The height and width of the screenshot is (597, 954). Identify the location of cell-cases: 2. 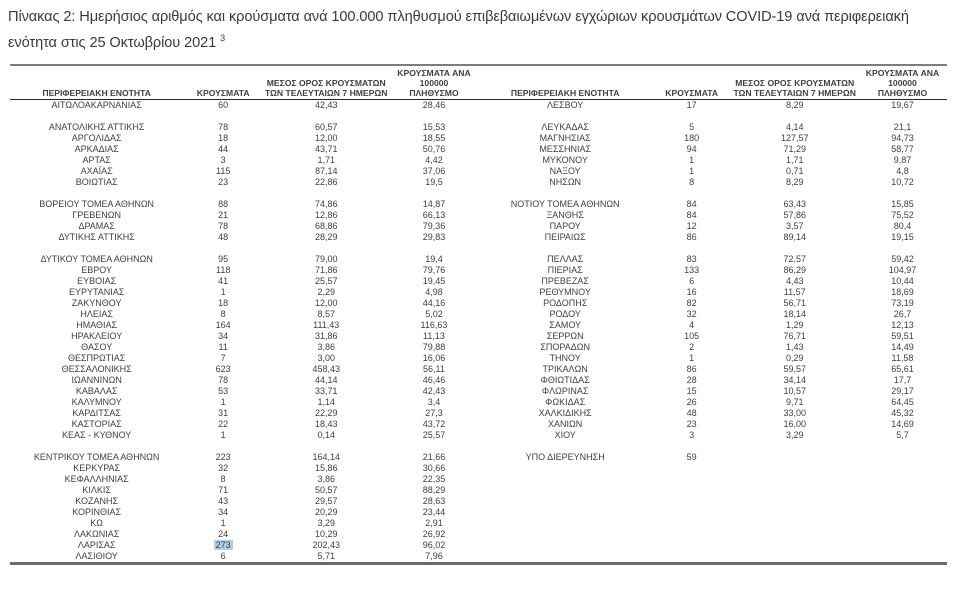
(692, 346).